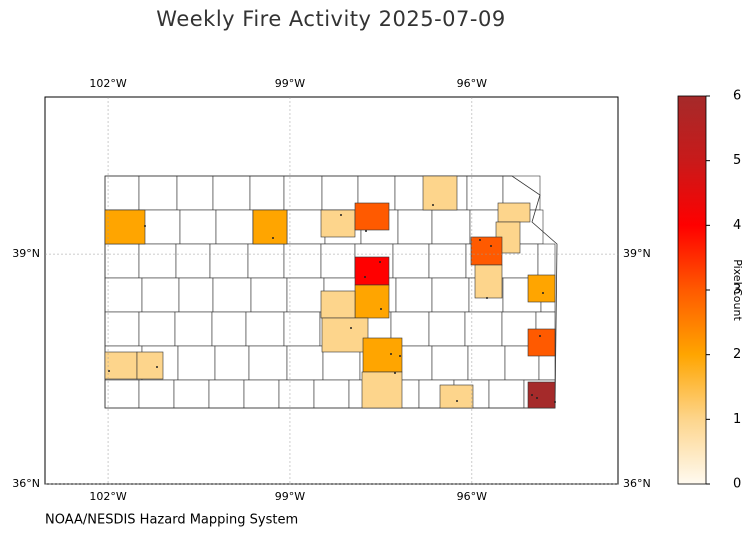 Image resolution: width=751 pixels, height=536 pixels. I want to click on colorbar-tick-label: 3, so click(737, 290).